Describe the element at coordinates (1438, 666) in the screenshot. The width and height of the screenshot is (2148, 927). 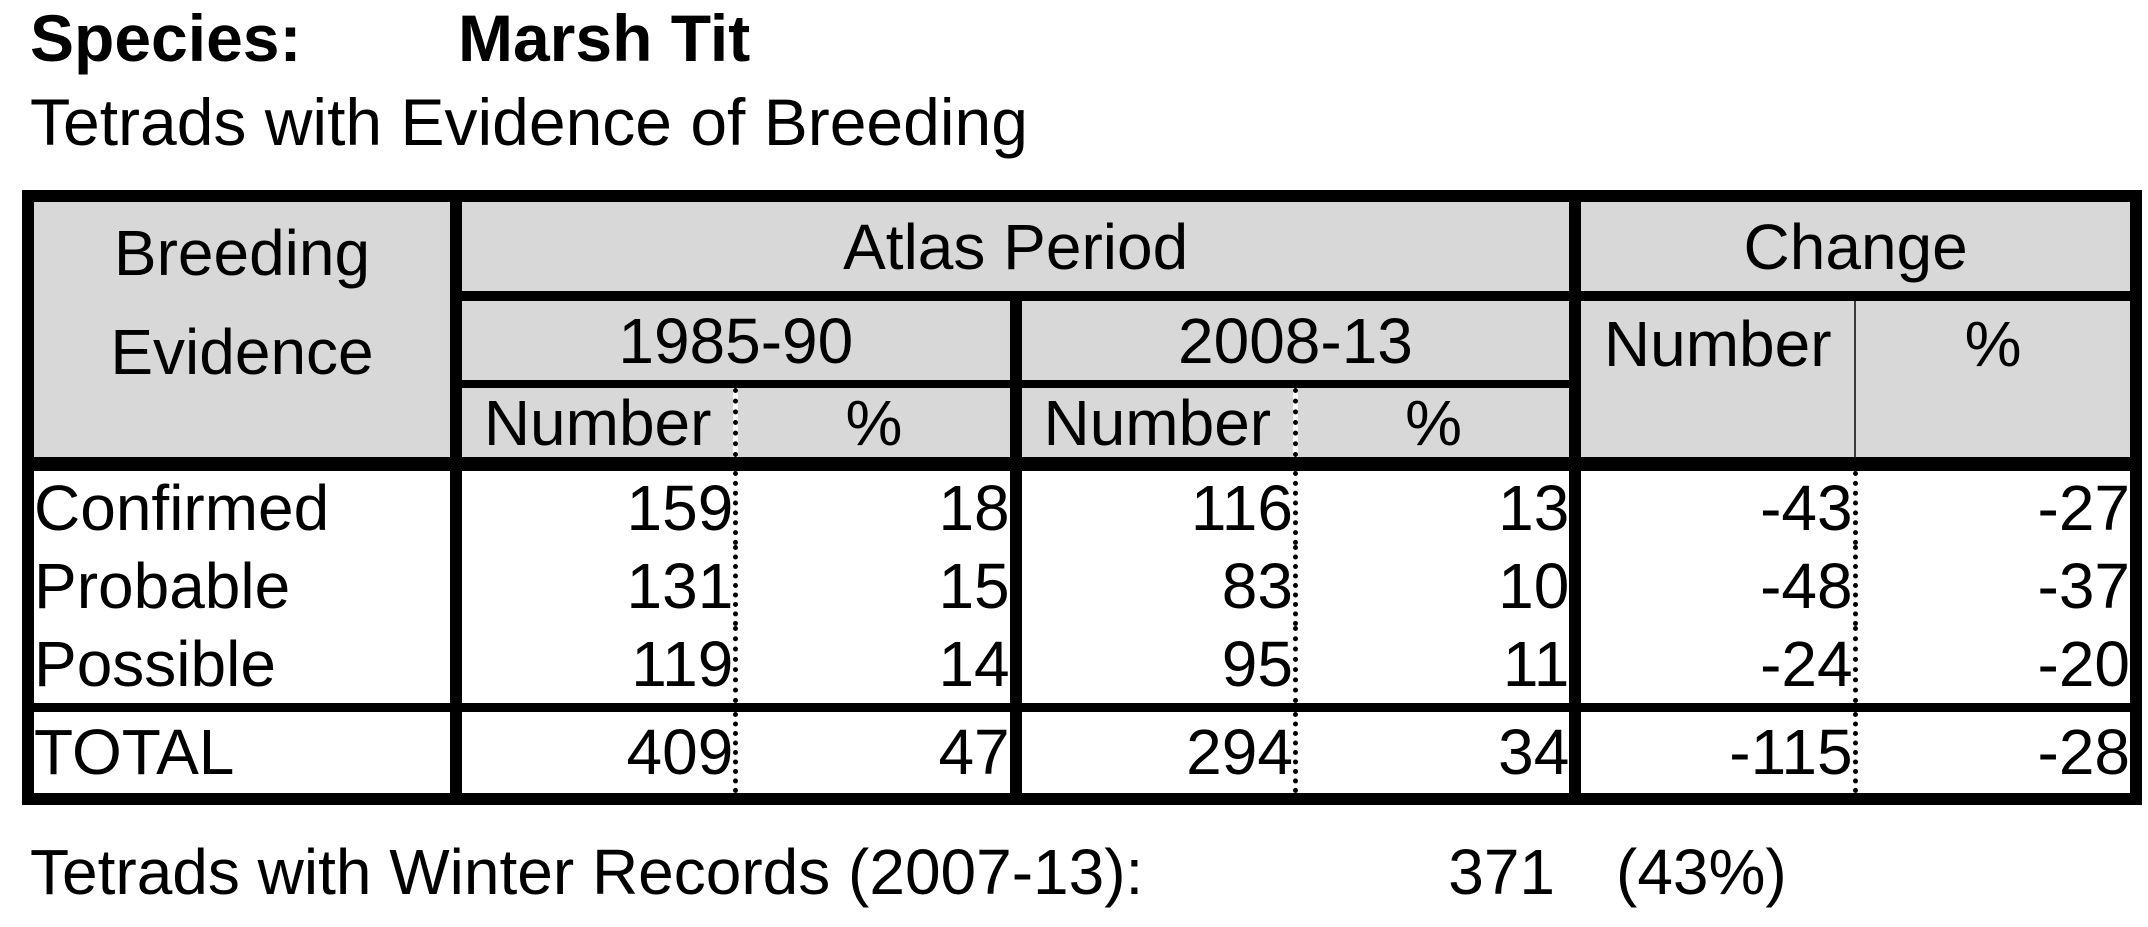
I see `cell-p2-percent: 11` at that location.